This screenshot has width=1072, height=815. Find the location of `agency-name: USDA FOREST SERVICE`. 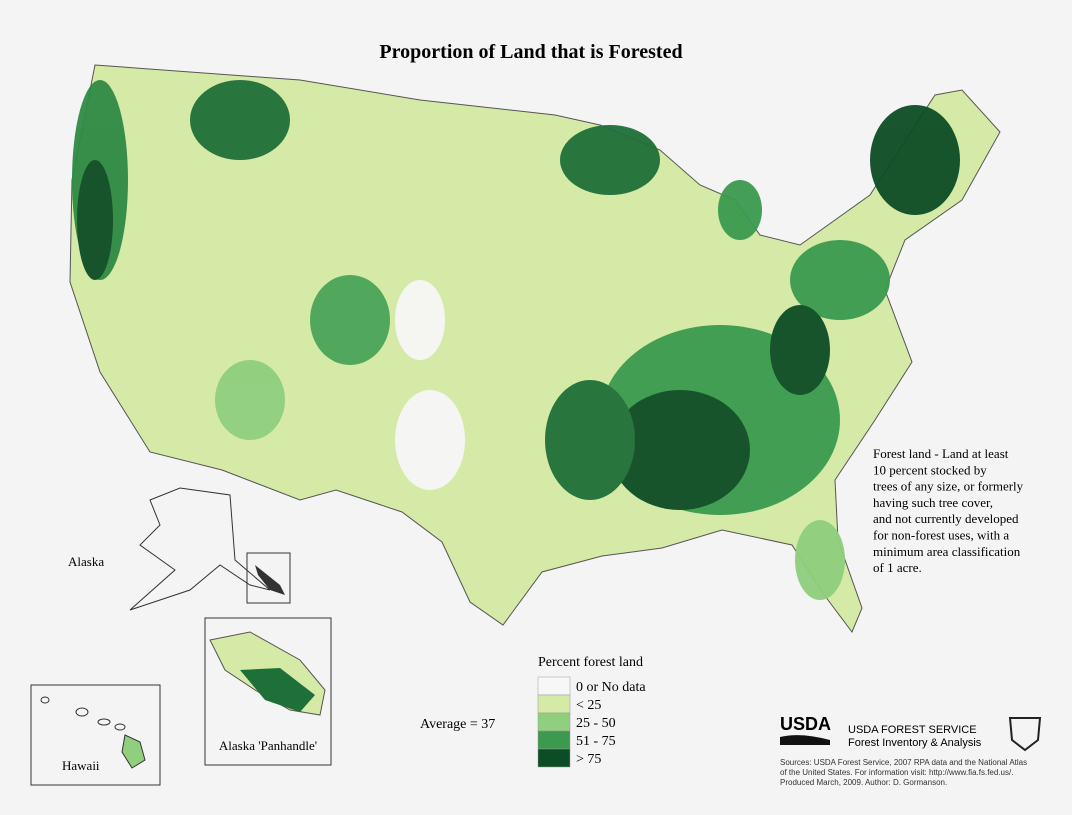

agency-name: USDA FOREST SERVICE is located at coordinates (912, 730).